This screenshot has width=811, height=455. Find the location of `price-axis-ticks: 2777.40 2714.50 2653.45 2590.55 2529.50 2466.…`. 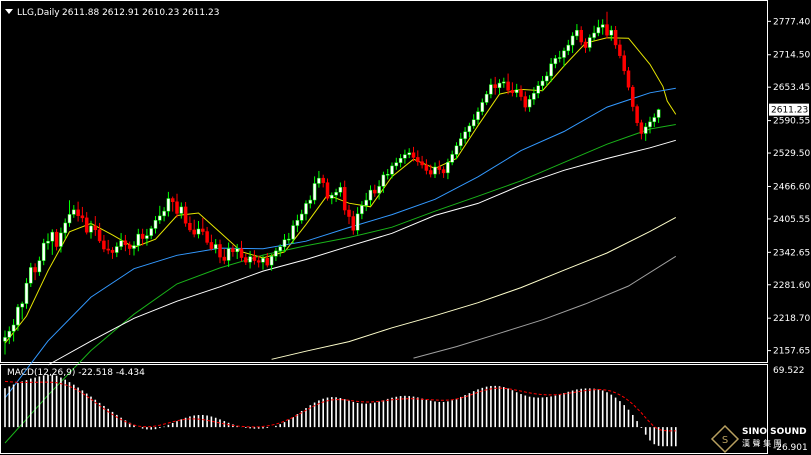

price-axis-ticks: 2777.40 2714.50 2653.45 2590.55 2529.50 2466.… is located at coordinates (788, 187).